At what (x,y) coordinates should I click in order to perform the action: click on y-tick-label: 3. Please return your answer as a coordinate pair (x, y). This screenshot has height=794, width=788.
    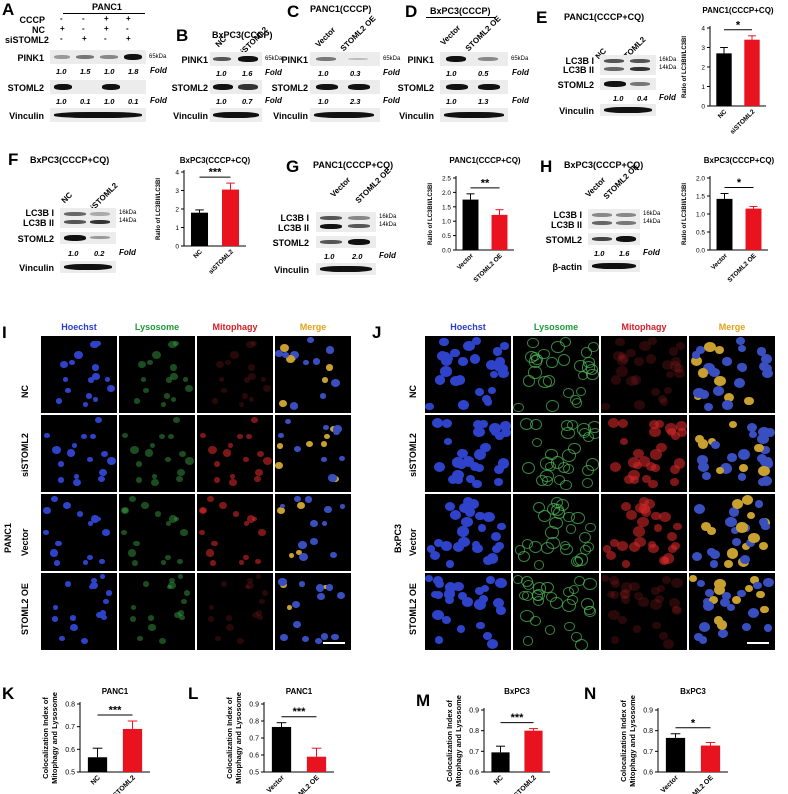
    Looking at the image, I should click on (177, 191).